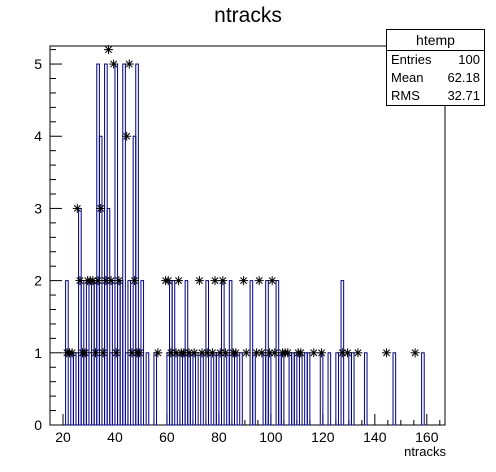  I want to click on x-tick-label: 80, so click(219, 437).